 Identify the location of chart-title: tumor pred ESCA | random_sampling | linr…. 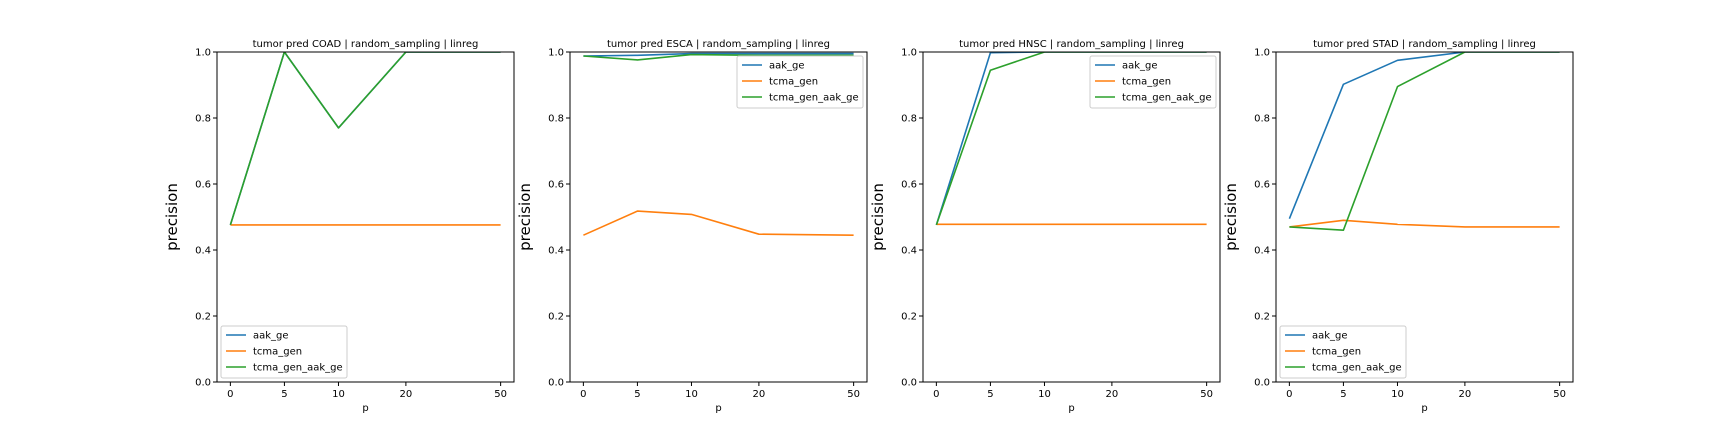
(718, 44).